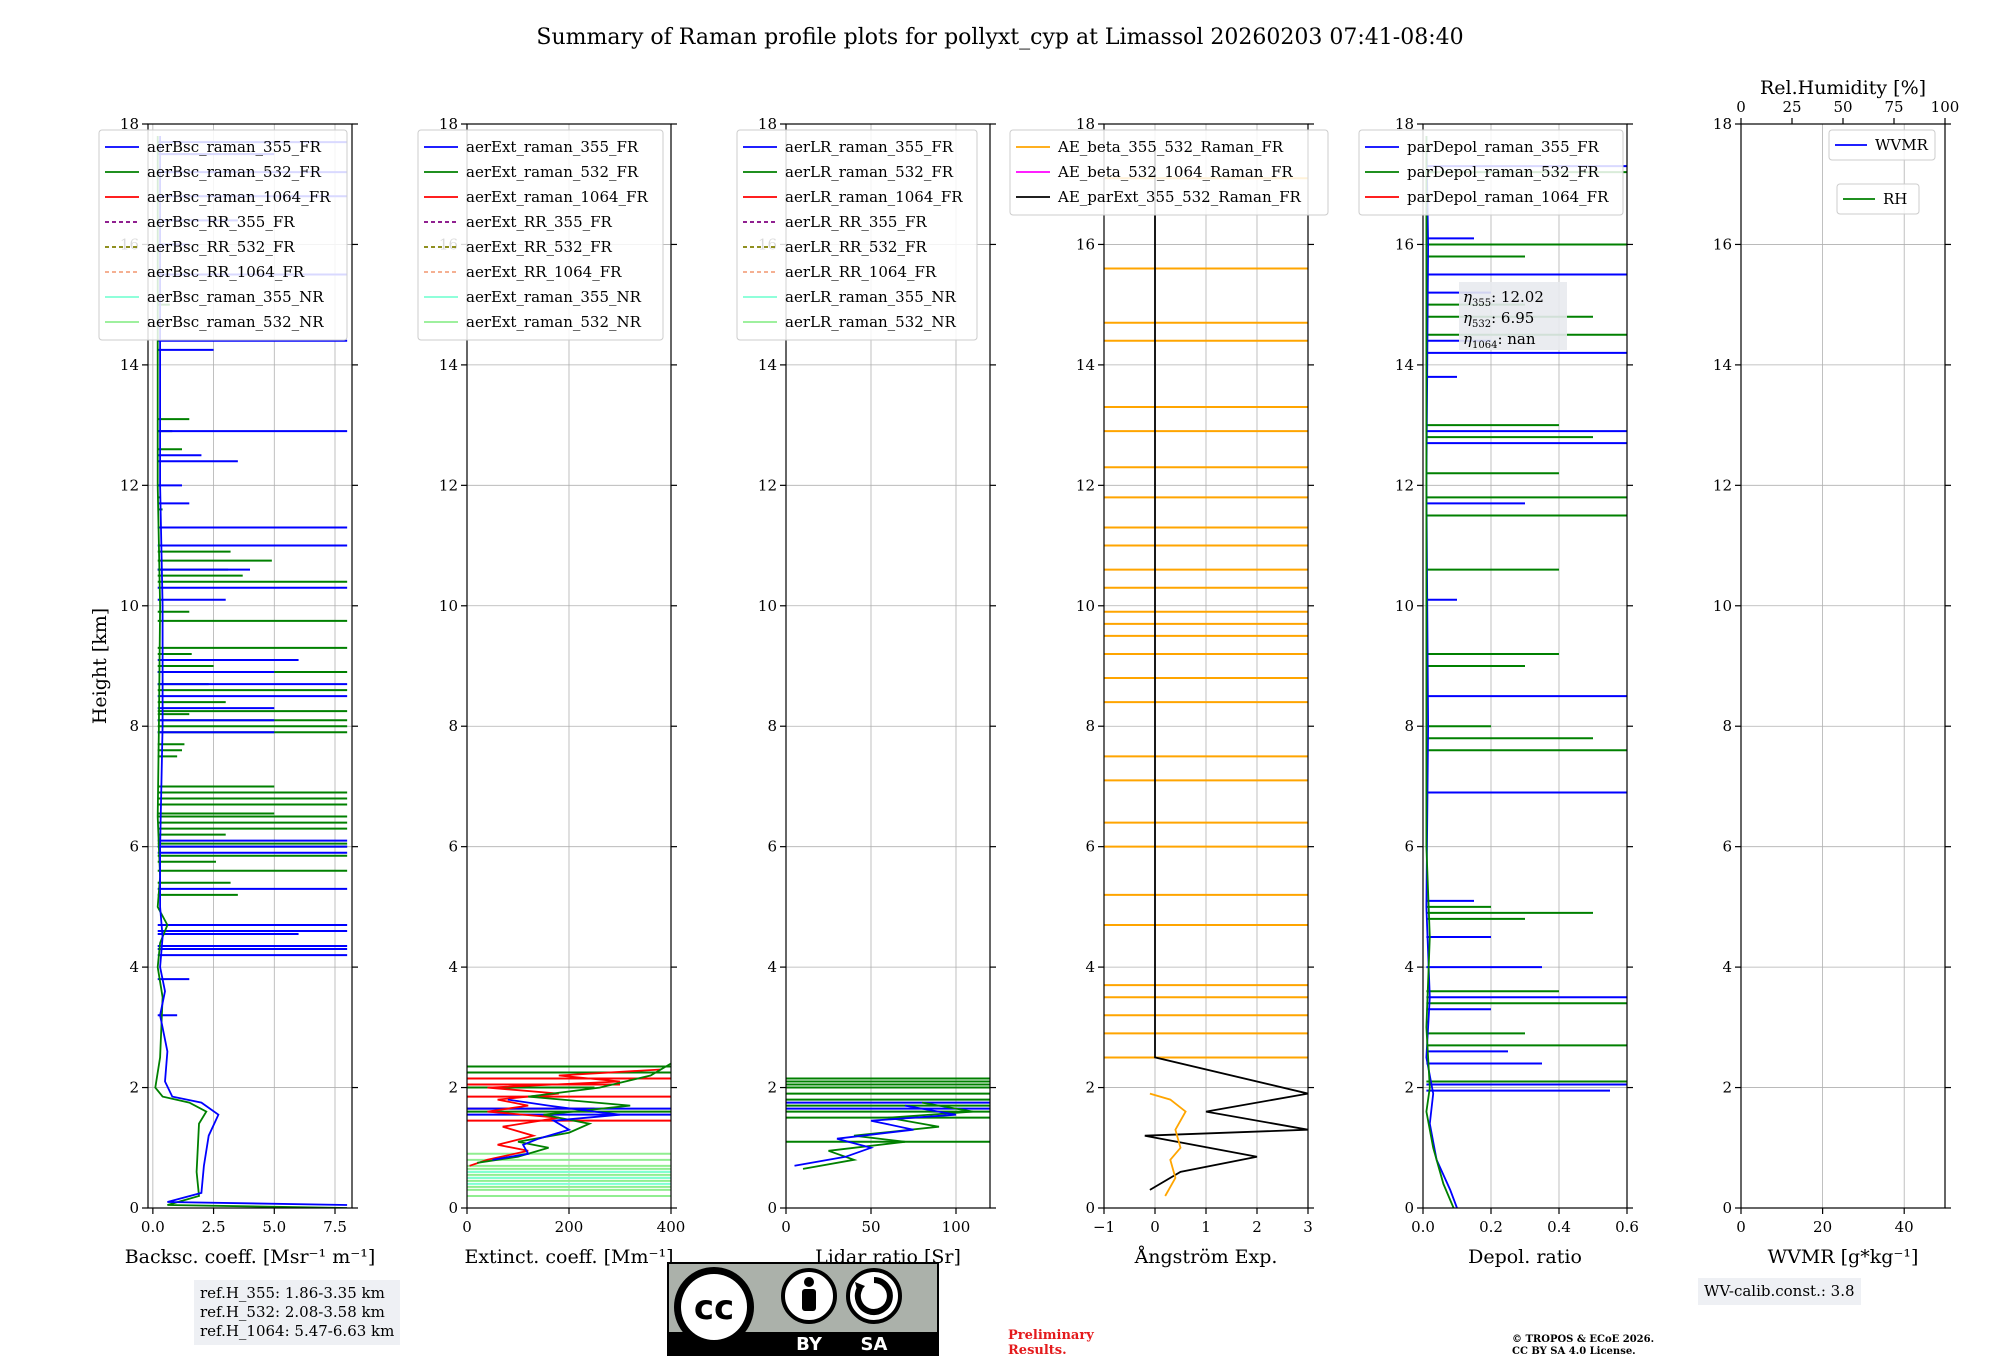 The width and height of the screenshot is (2000, 1360). I want to click on legend-entry: aerLR_RR_532_FR, so click(856, 247).